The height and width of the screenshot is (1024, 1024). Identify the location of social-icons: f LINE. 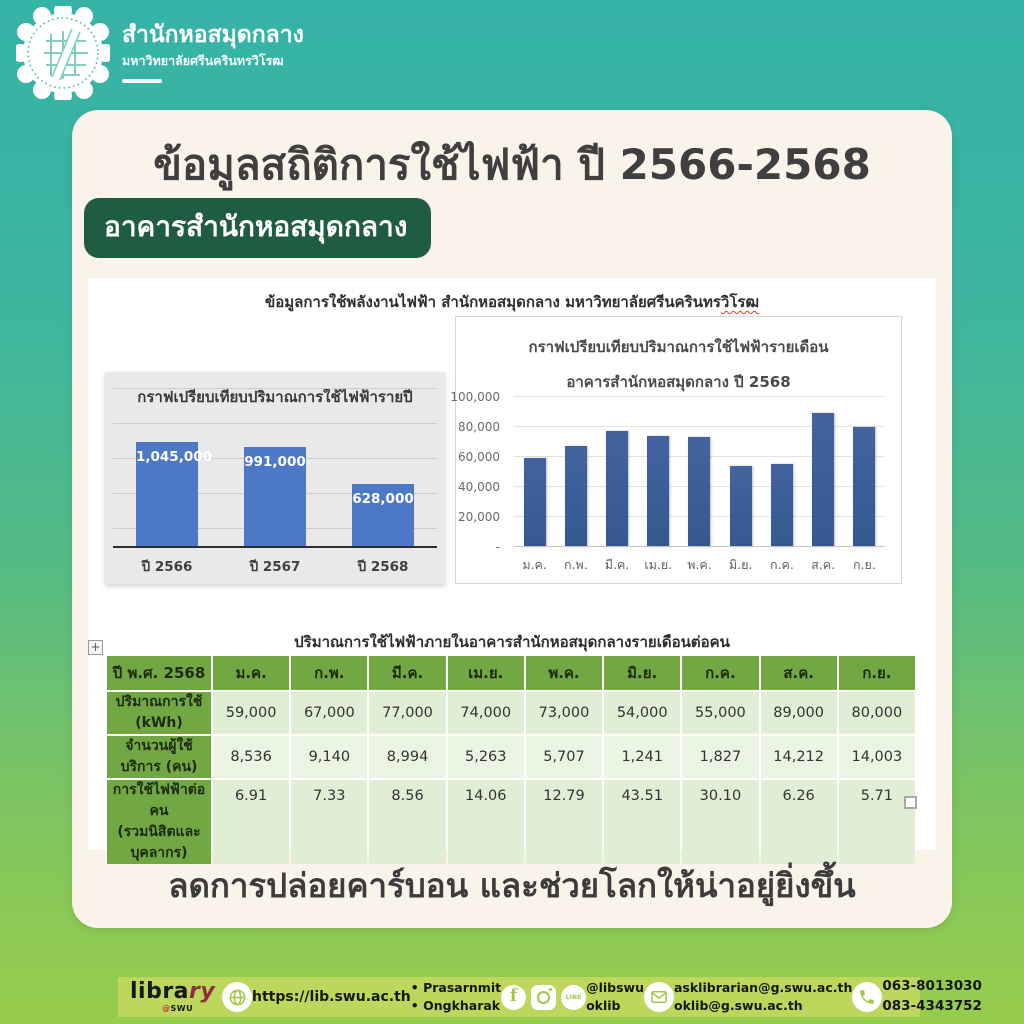
(544, 997).